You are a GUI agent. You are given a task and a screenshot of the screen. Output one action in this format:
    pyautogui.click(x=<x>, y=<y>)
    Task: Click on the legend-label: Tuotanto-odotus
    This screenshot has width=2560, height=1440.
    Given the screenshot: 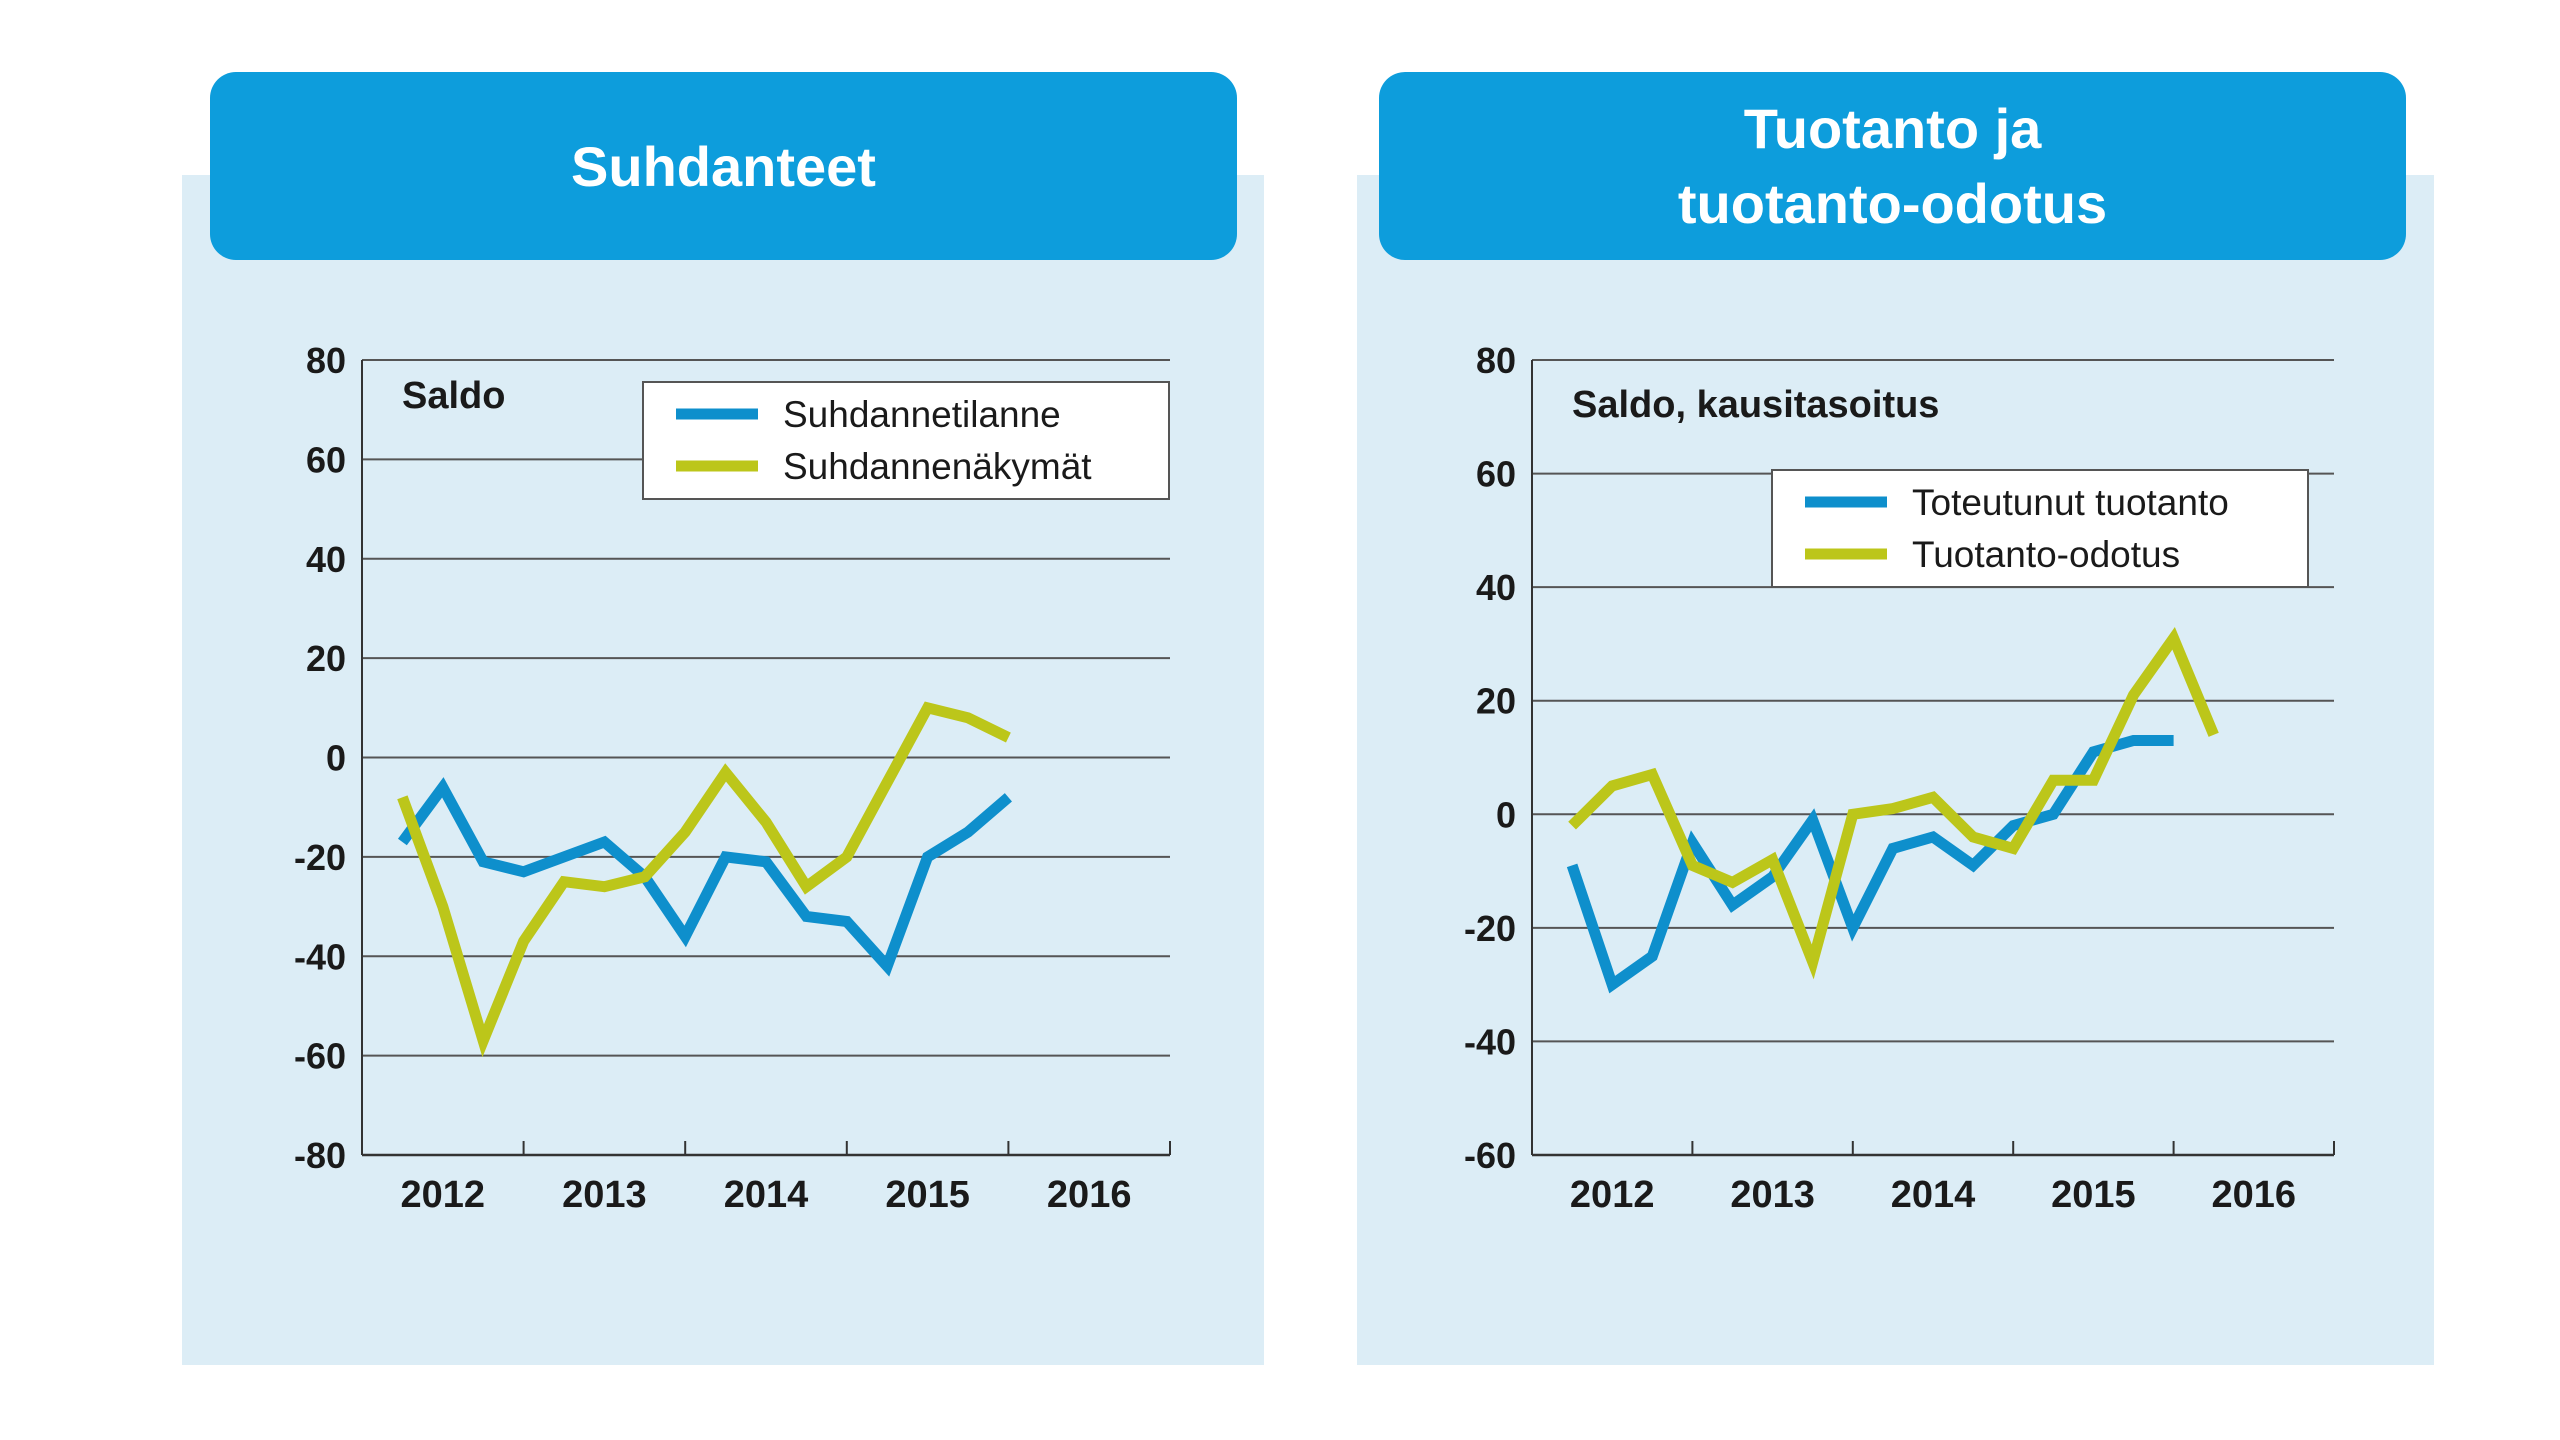 What is the action you would take?
    pyautogui.click(x=2046, y=554)
    